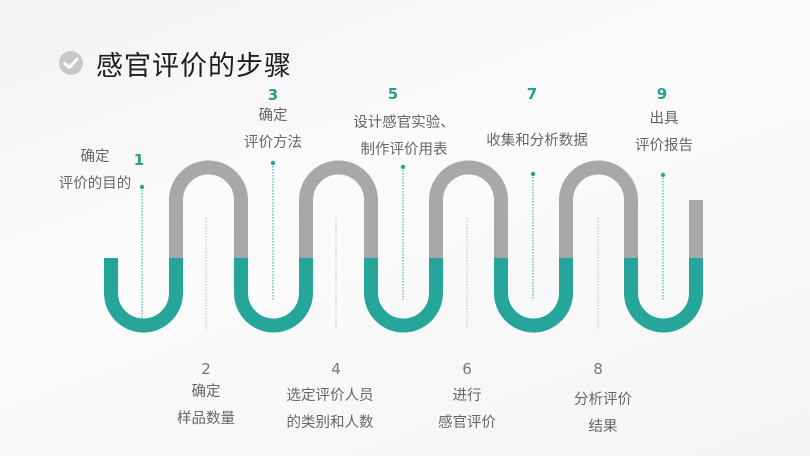 This screenshot has width=810, height=456. I want to click on step-7-number: 7, so click(532, 94).